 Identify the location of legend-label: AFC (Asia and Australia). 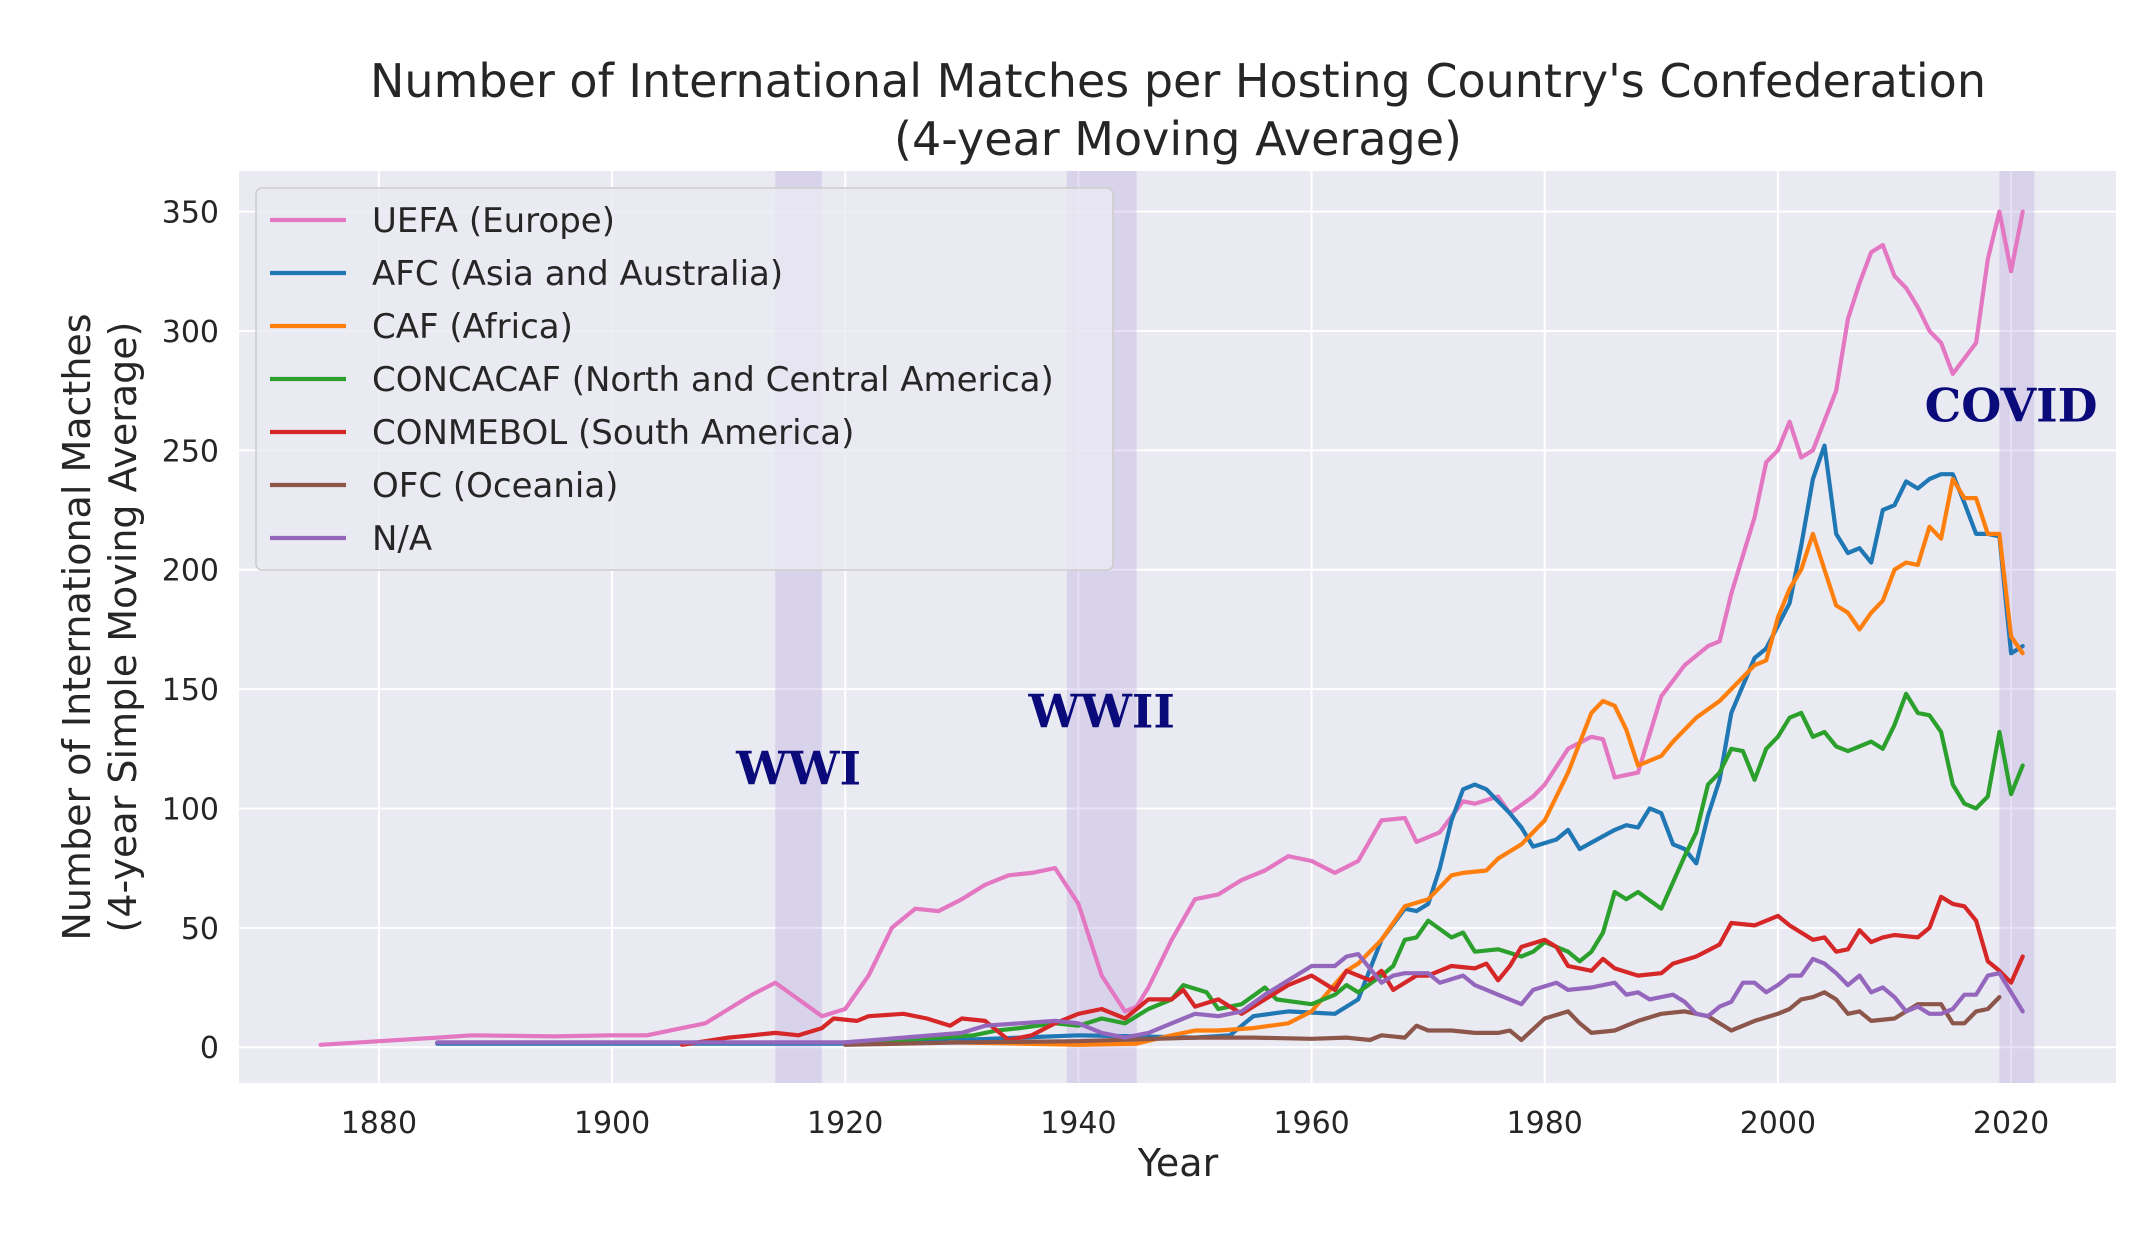
(577, 274).